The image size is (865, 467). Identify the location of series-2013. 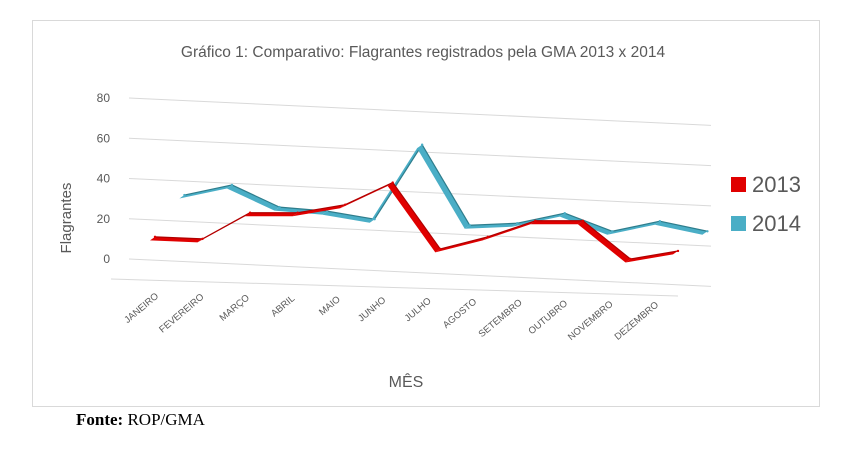
(415, 222).